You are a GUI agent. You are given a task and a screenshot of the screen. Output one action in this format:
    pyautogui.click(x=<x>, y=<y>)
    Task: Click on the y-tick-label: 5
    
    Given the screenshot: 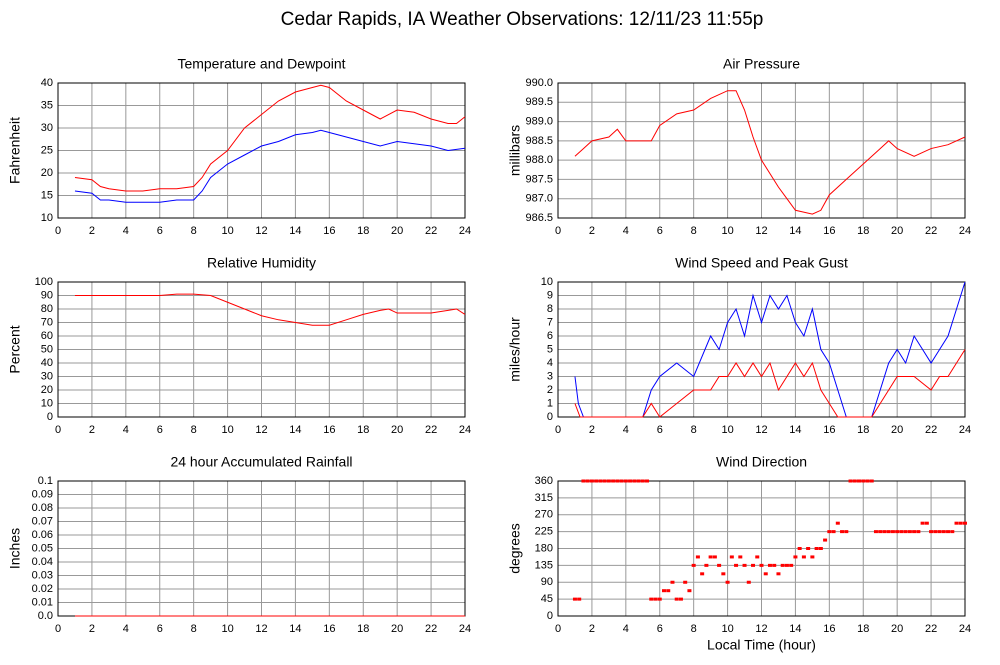 What is the action you would take?
    pyautogui.click(x=550, y=349)
    